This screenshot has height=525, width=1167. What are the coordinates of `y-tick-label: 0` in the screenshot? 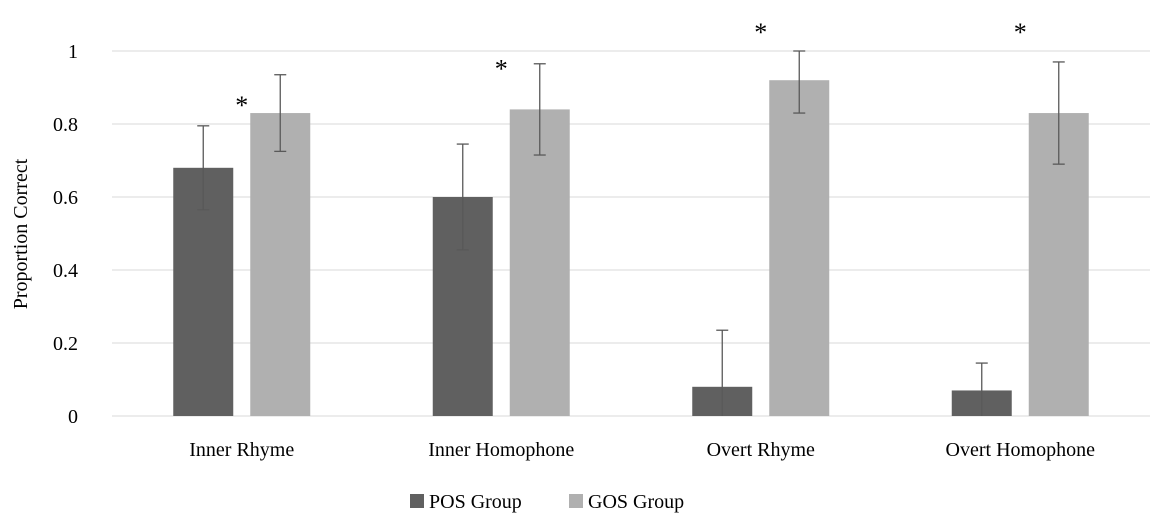 It's located at (73, 417).